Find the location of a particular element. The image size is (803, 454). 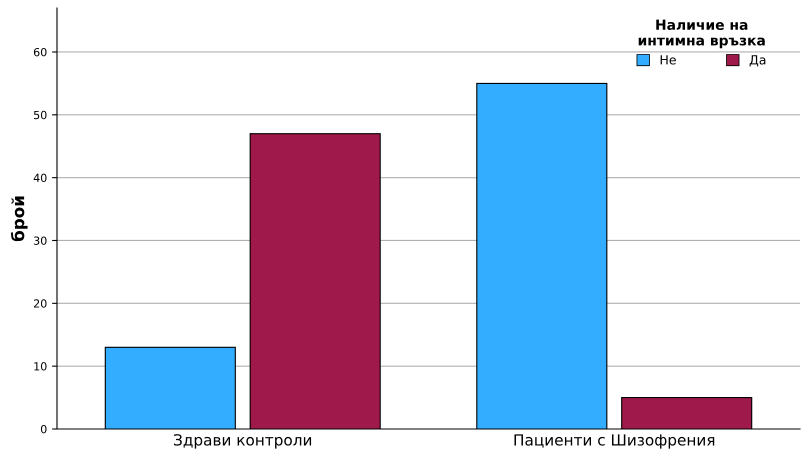

y-tick-label: 0 is located at coordinates (43, 429).